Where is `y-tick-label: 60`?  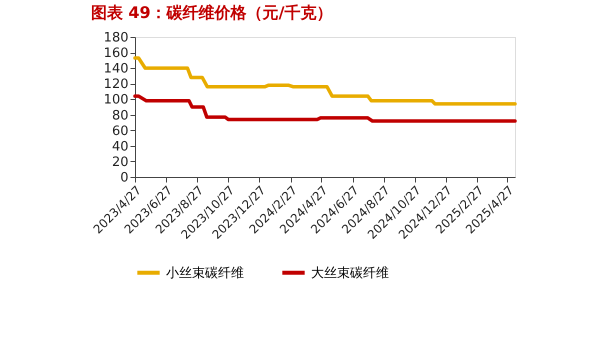 y-tick-label: 60 is located at coordinates (120, 131).